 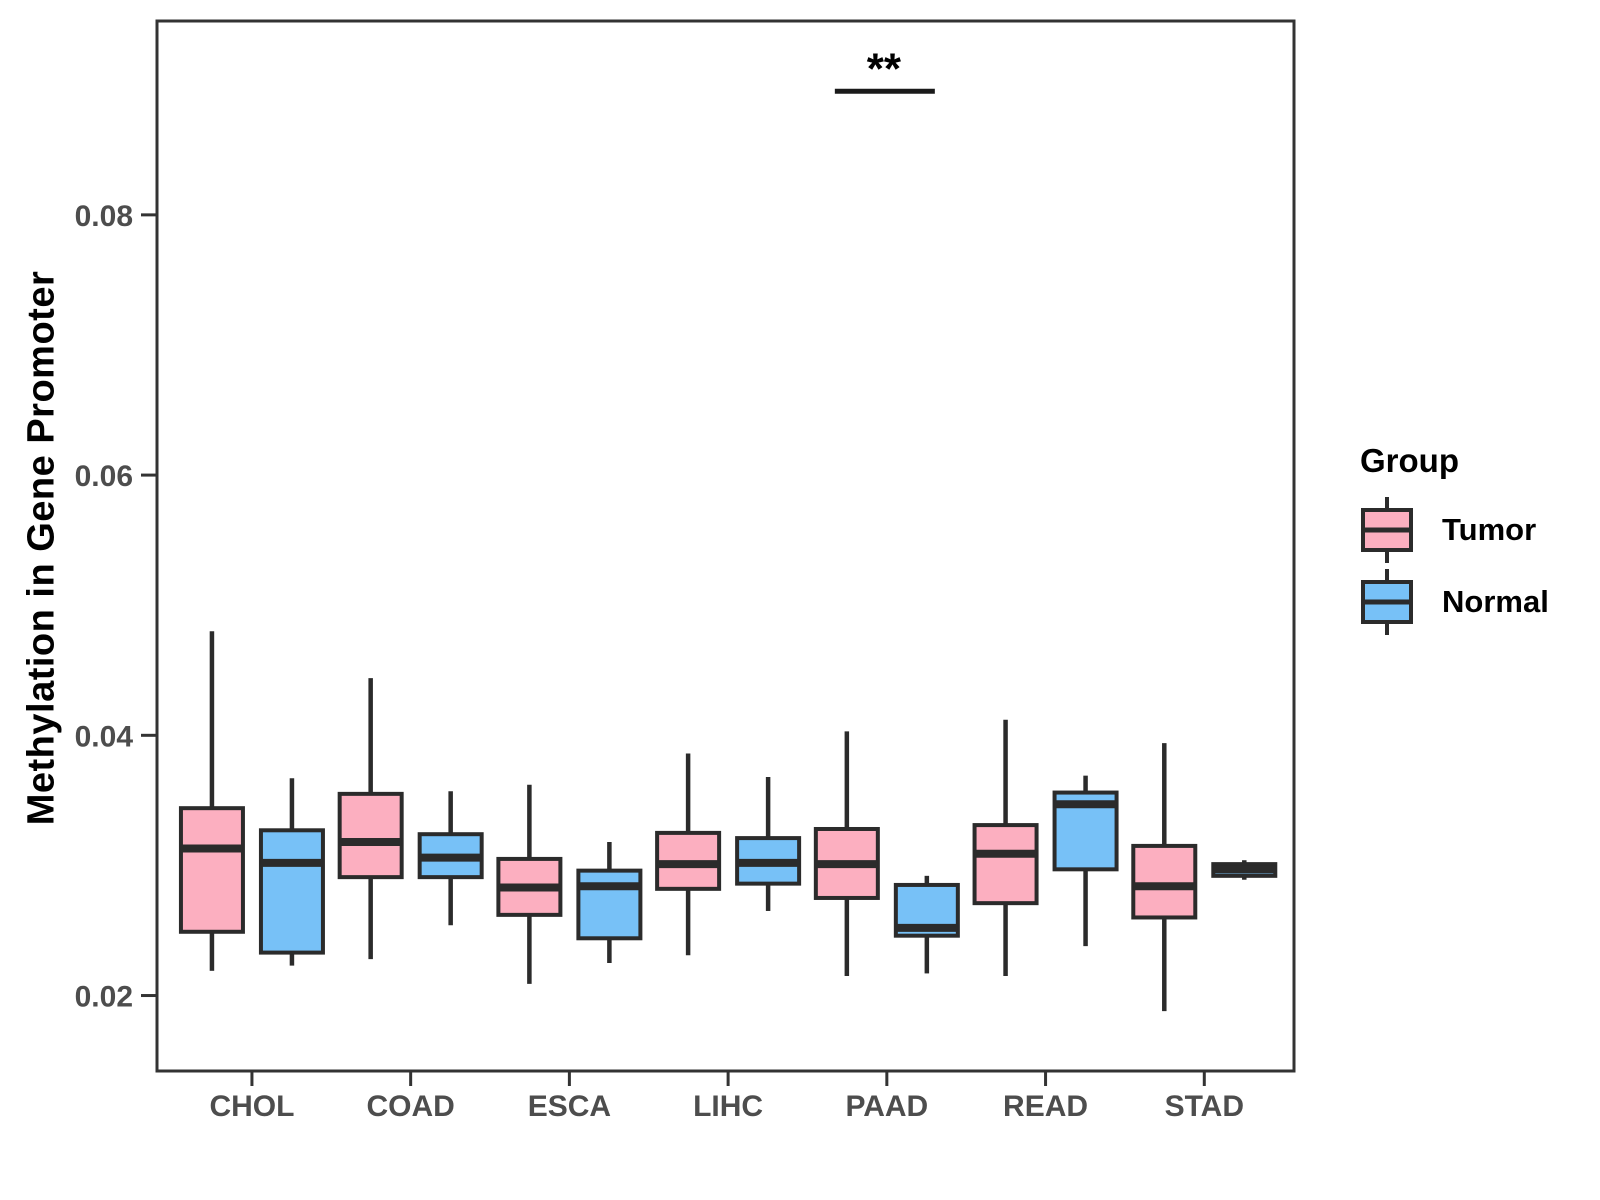 I want to click on box-chol-tumor, so click(x=211, y=870).